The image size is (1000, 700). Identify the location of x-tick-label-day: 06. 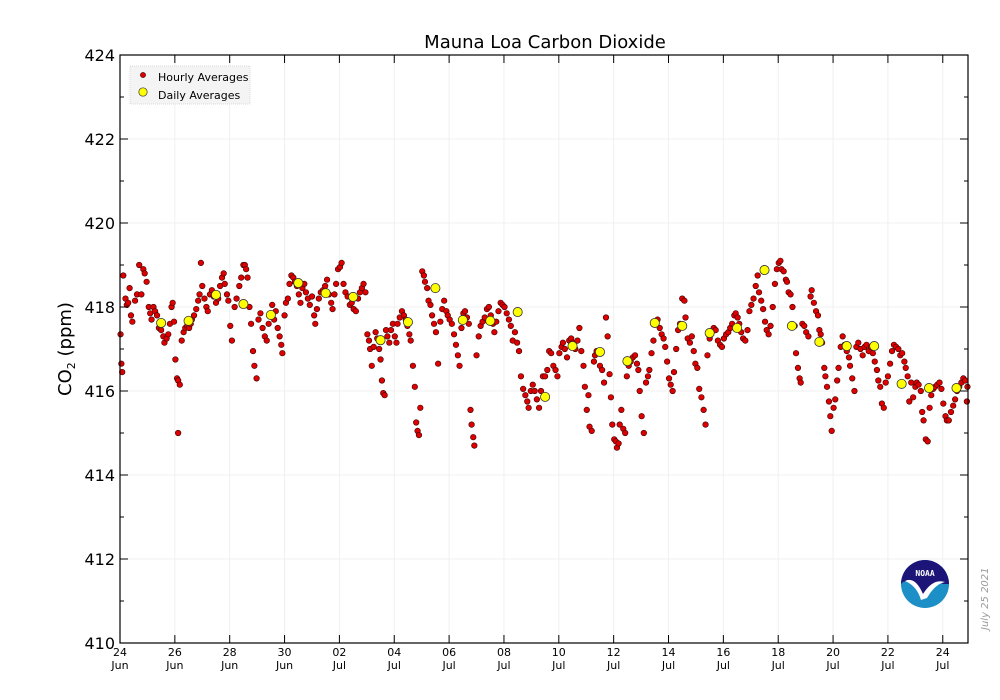
(449, 652).